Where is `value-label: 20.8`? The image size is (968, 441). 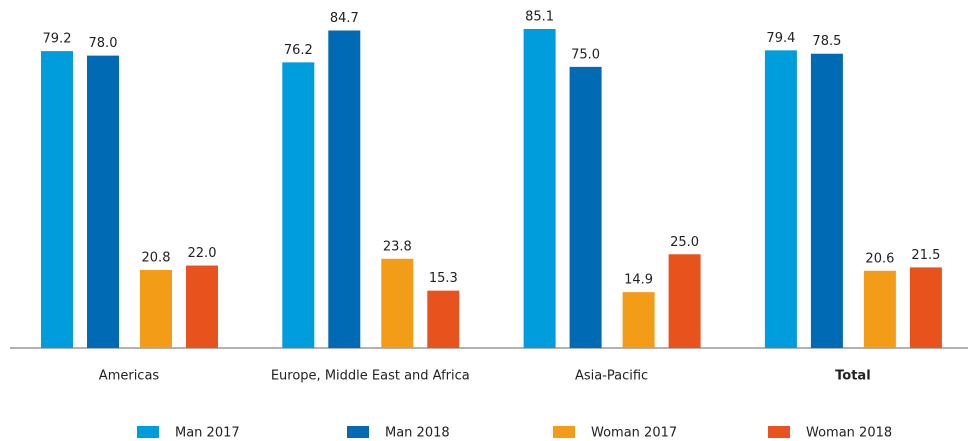 value-label: 20.8 is located at coordinates (156, 258).